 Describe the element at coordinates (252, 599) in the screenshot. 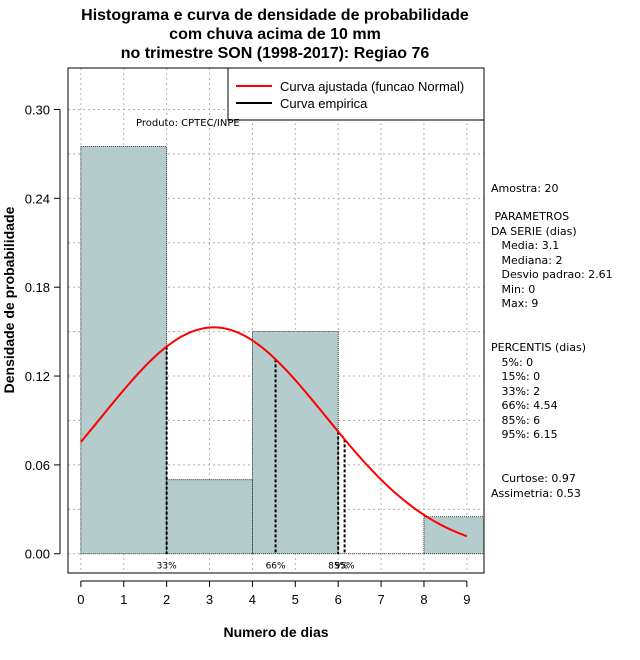

I see `x-tick-label-4: 4` at that location.